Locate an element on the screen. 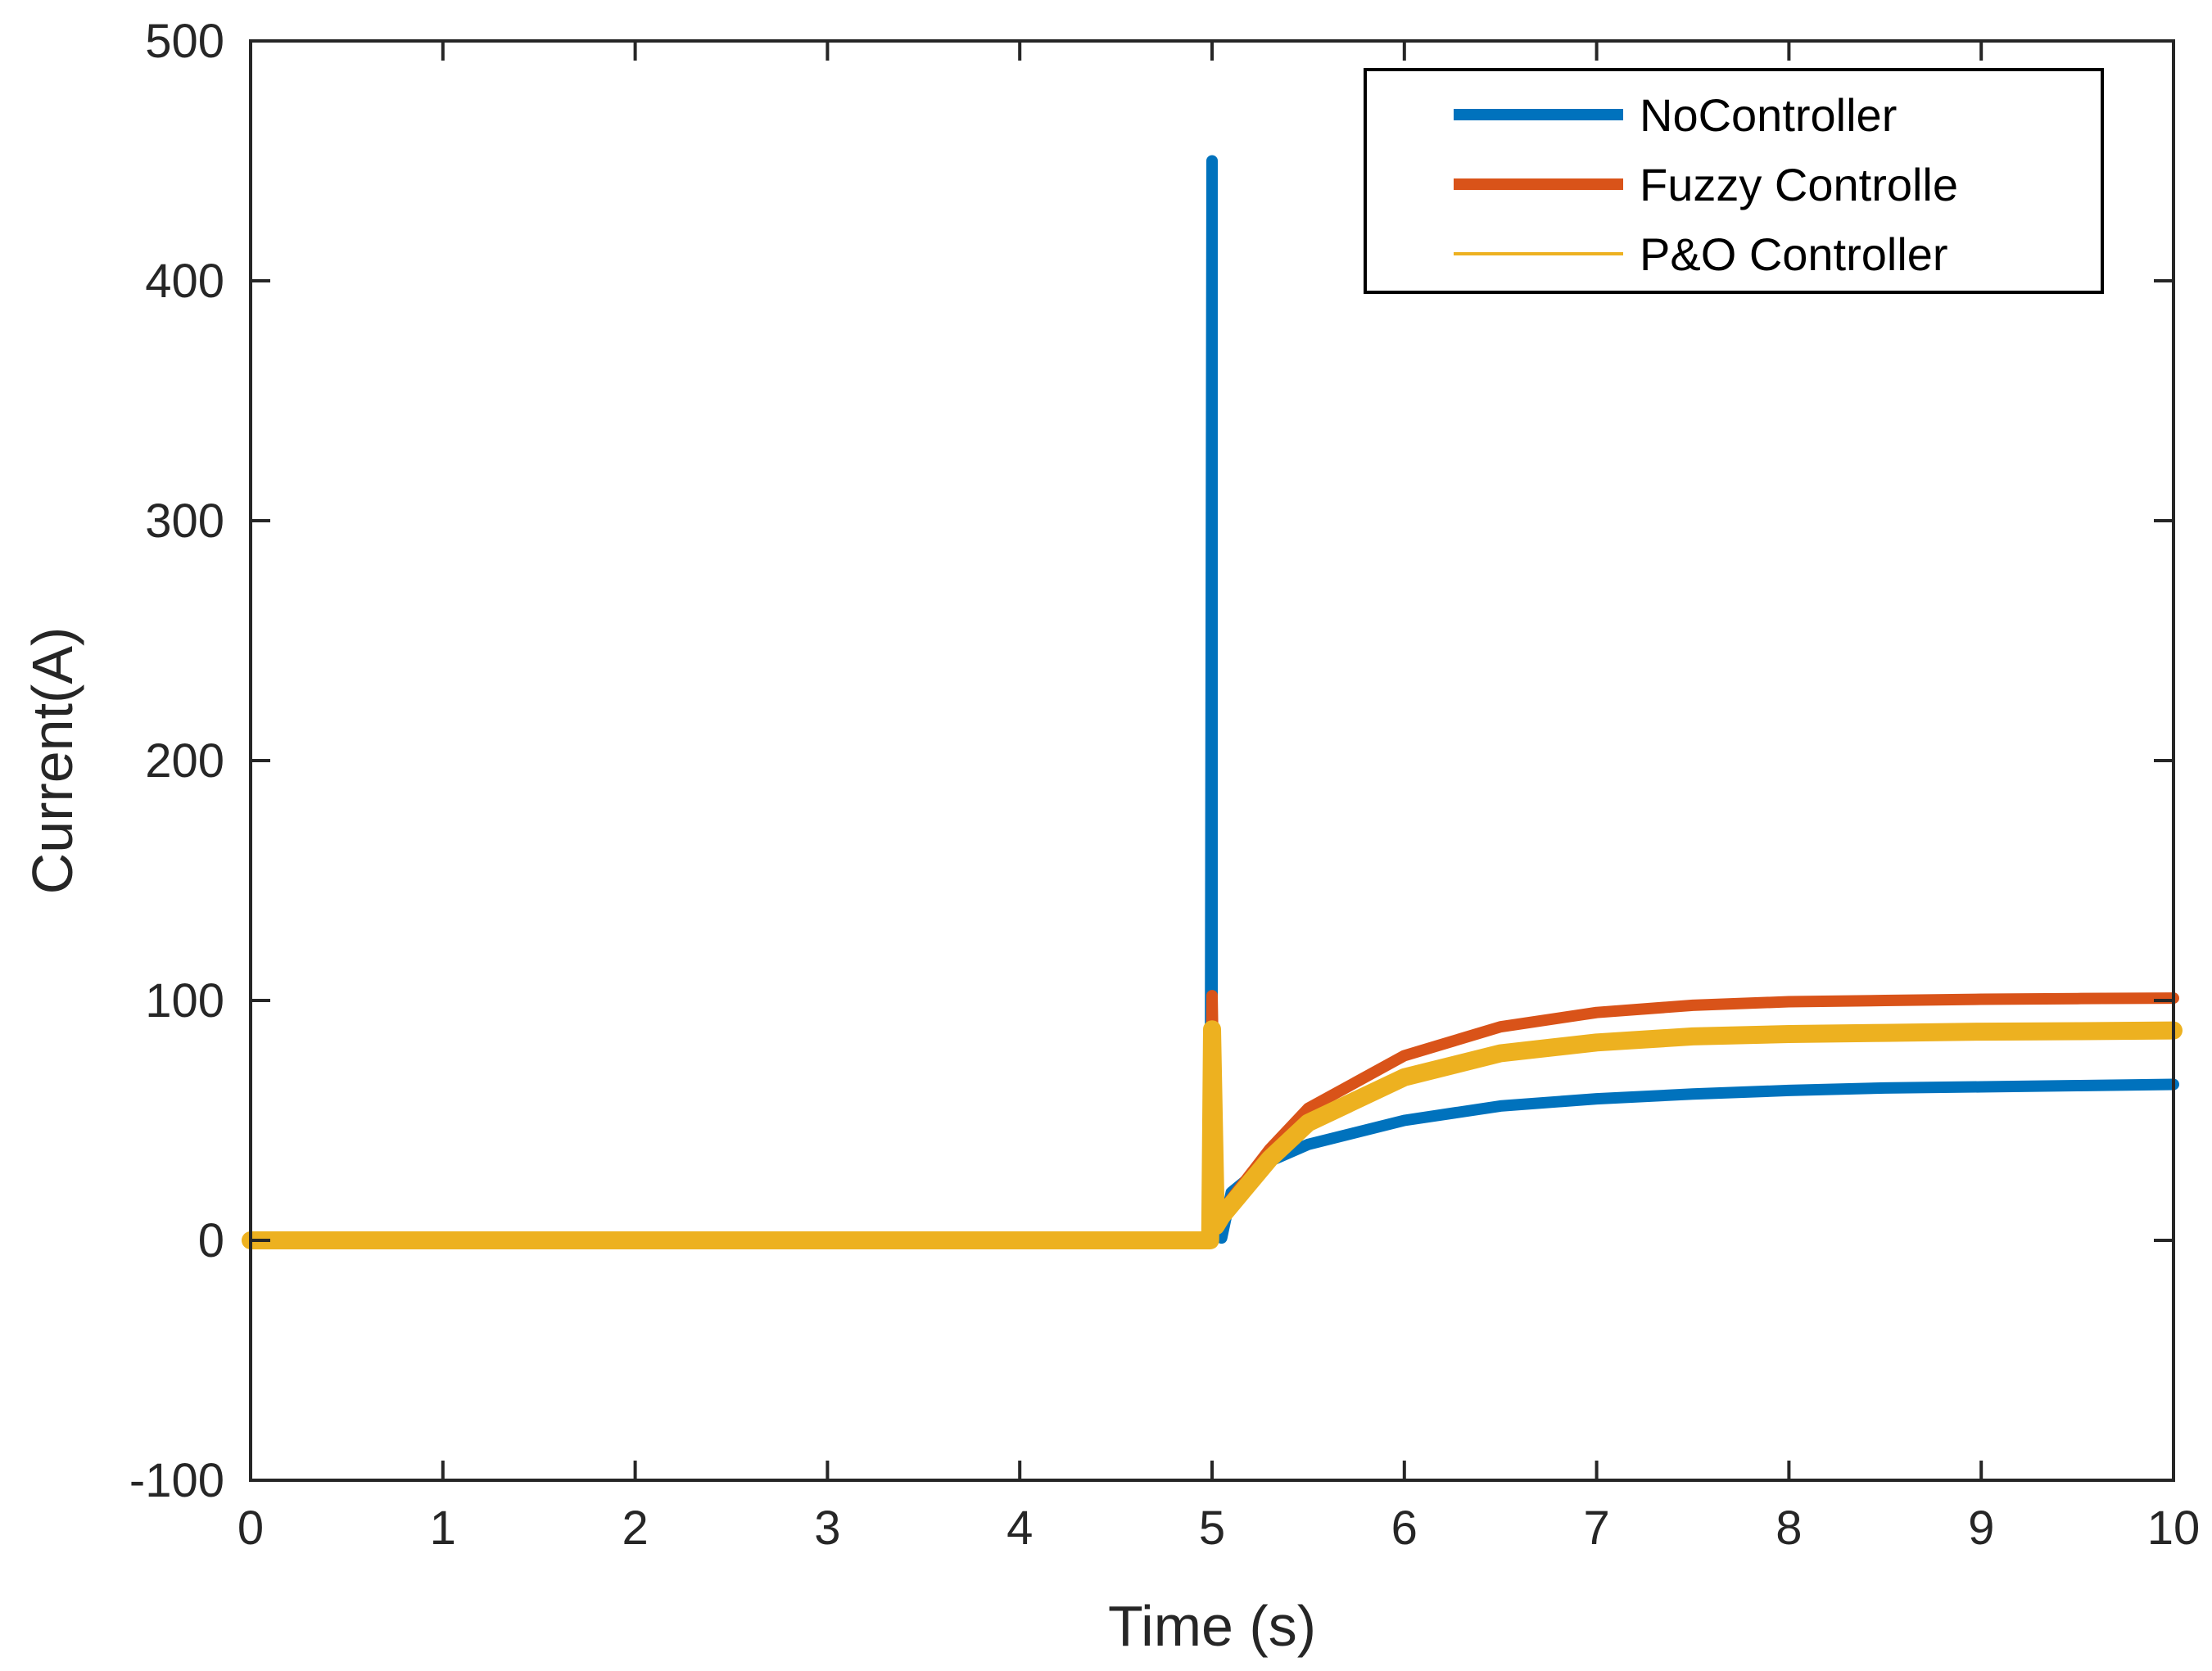 The image size is (2212, 1671). x-tick-label: 6 is located at coordinates (1404, 1528).